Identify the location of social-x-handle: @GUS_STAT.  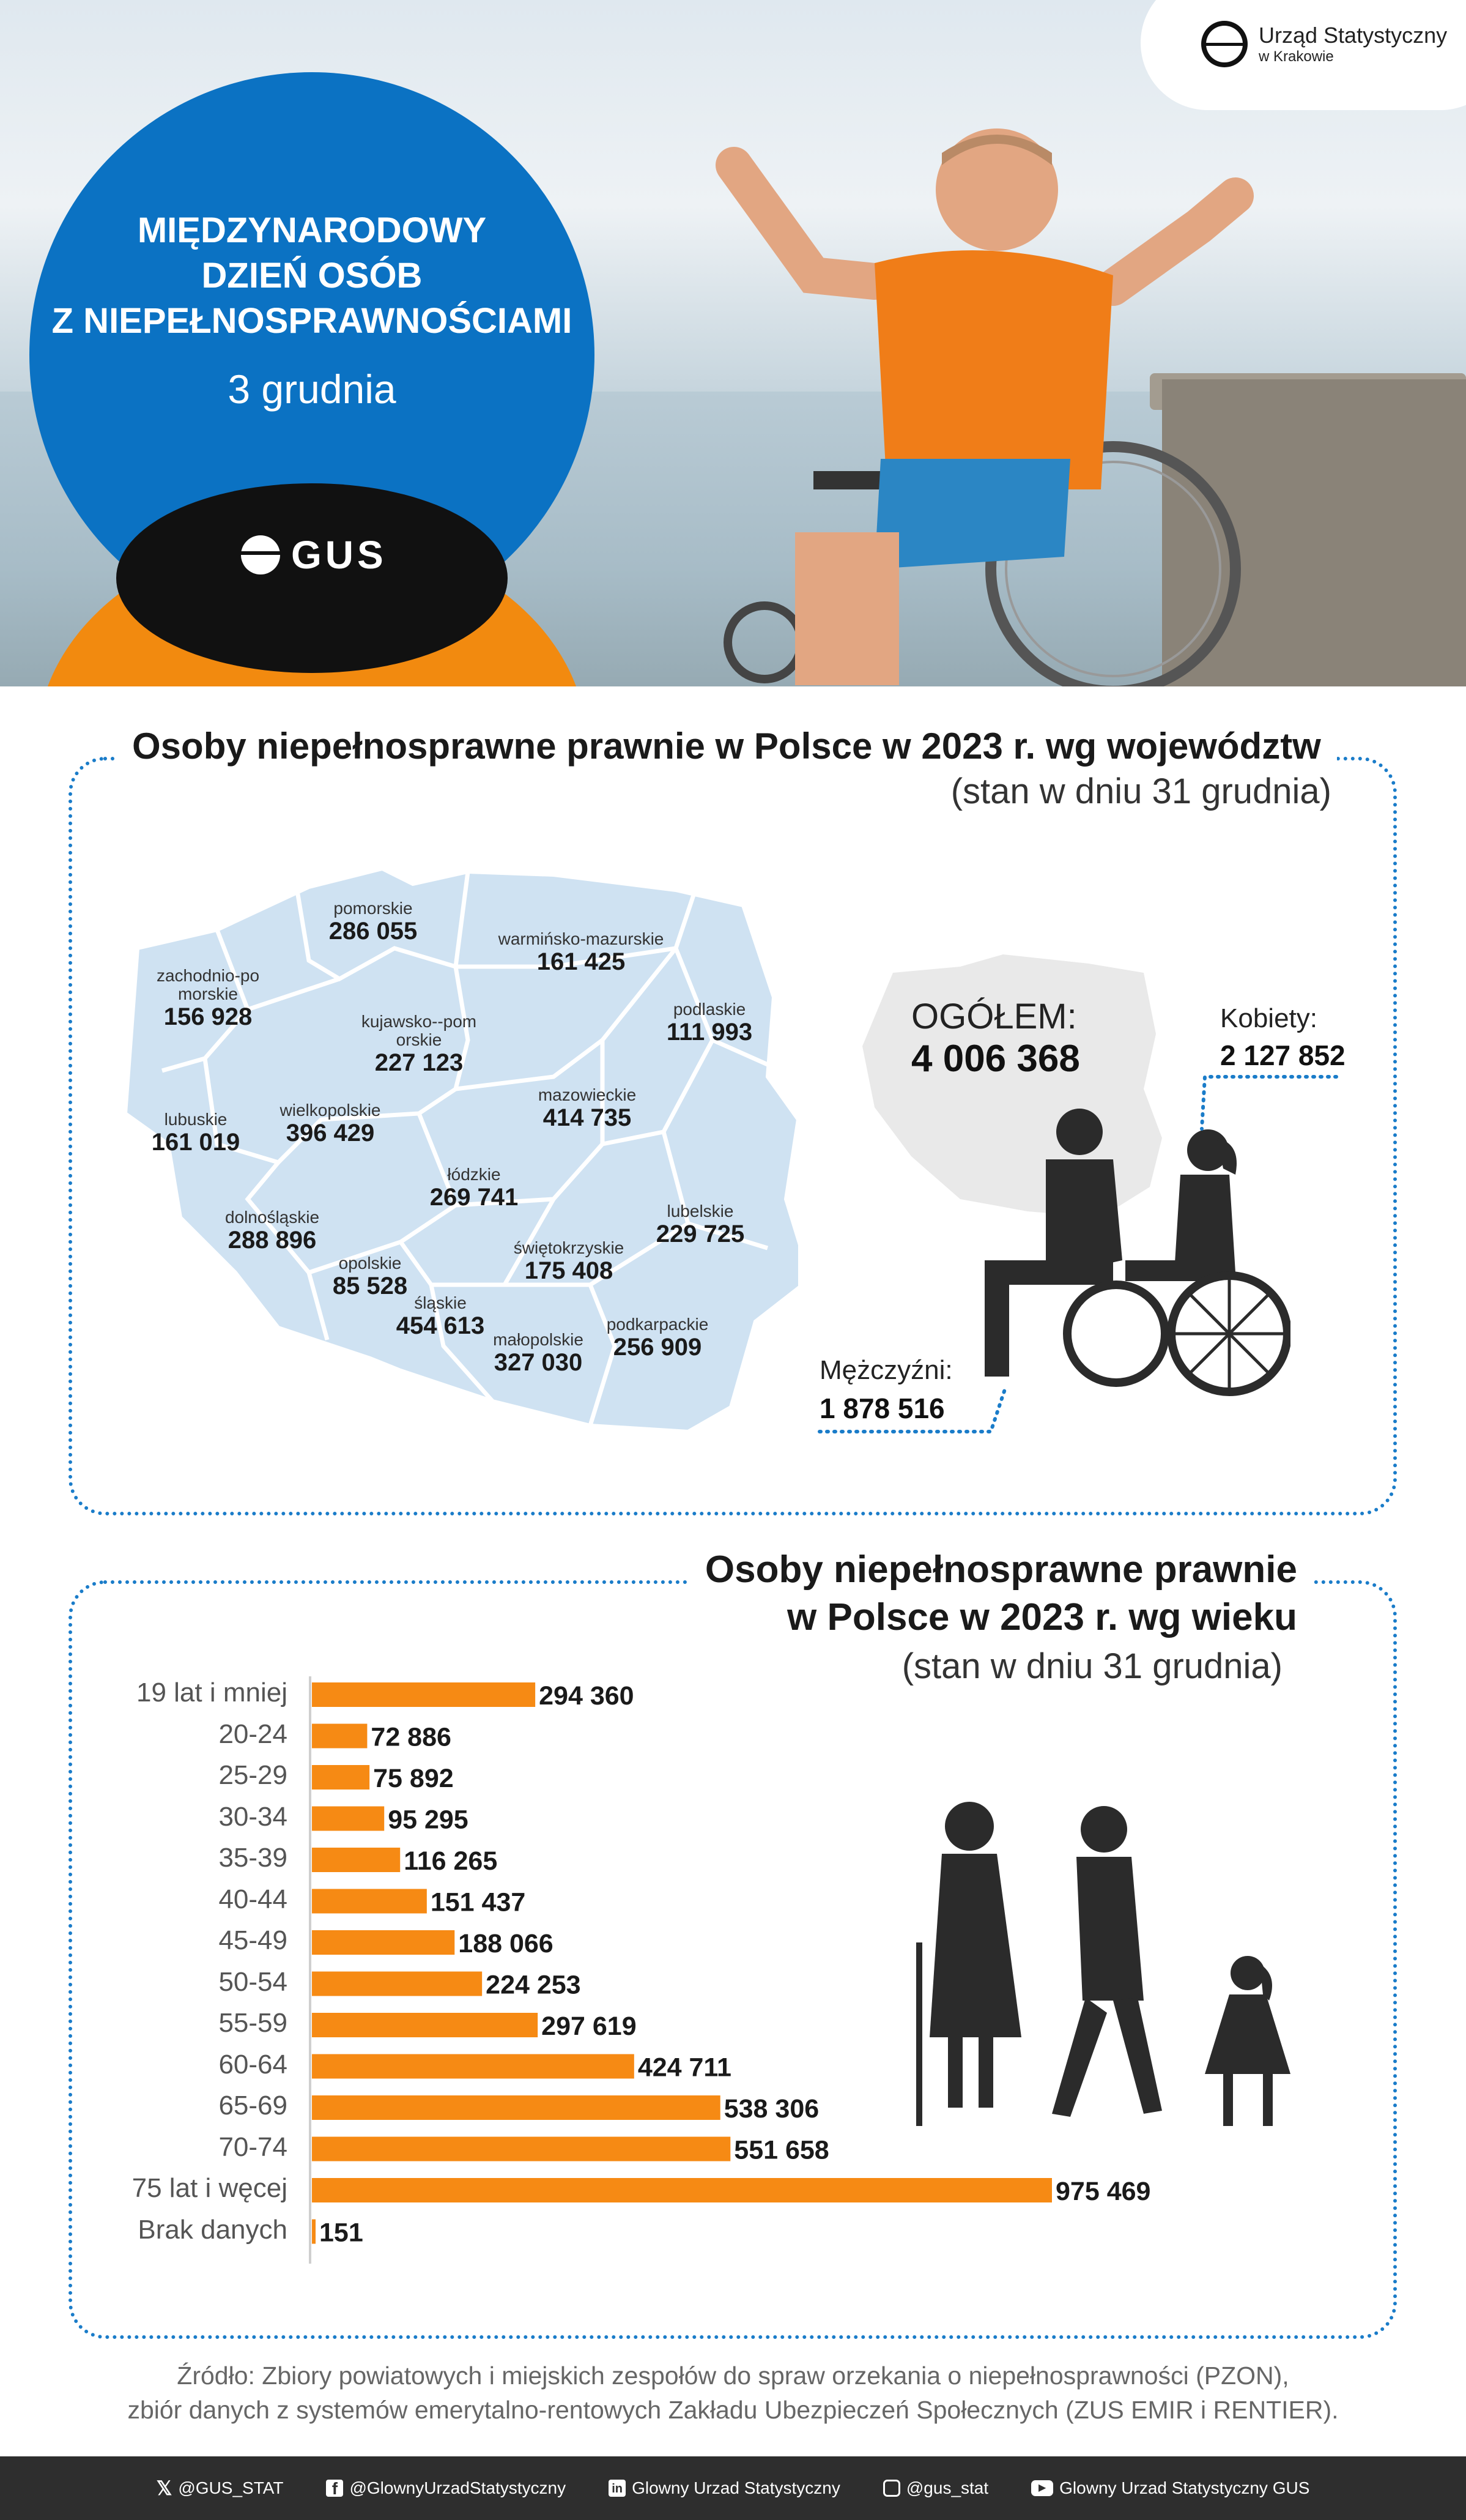
(231, 2487).